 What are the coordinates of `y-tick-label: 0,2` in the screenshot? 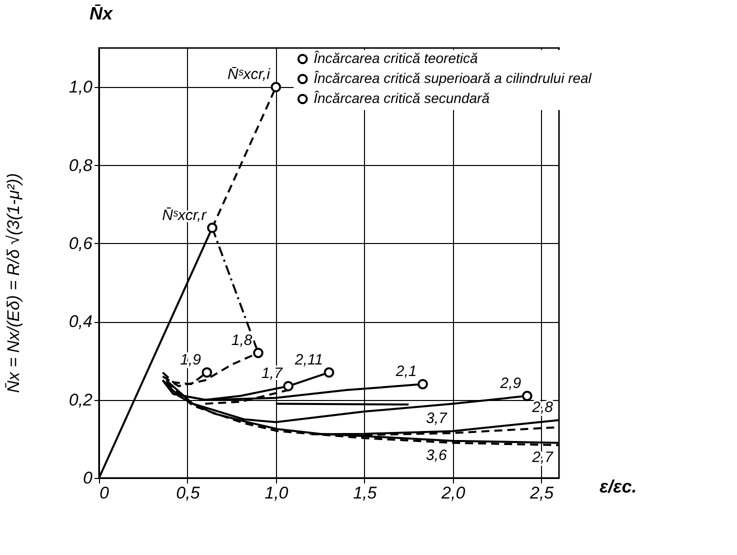 It's located at (81, 400).